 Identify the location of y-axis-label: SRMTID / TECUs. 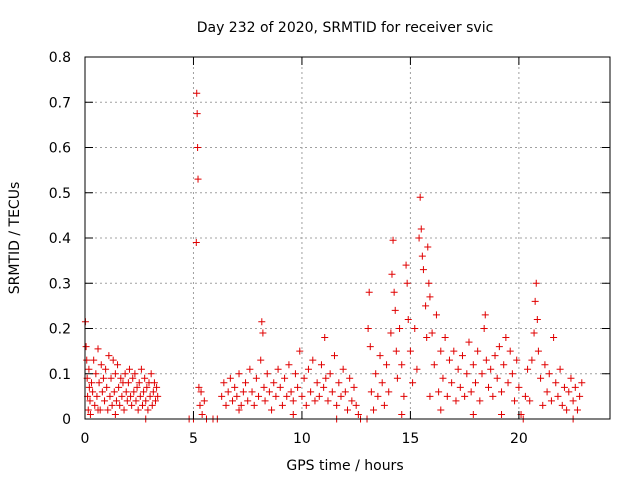
(15, 238).